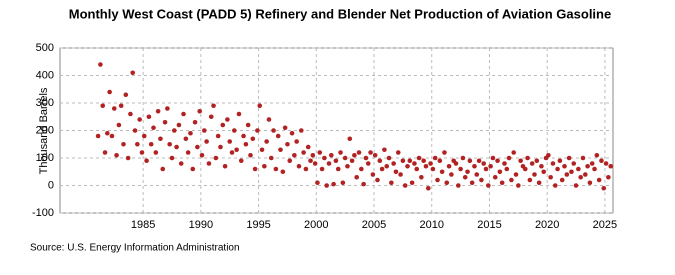 This screenshot has width=675, height=275. Describe the element at coordinates (201, 225) in the screenshot. I see `x-tick-label: 1990` at that location.